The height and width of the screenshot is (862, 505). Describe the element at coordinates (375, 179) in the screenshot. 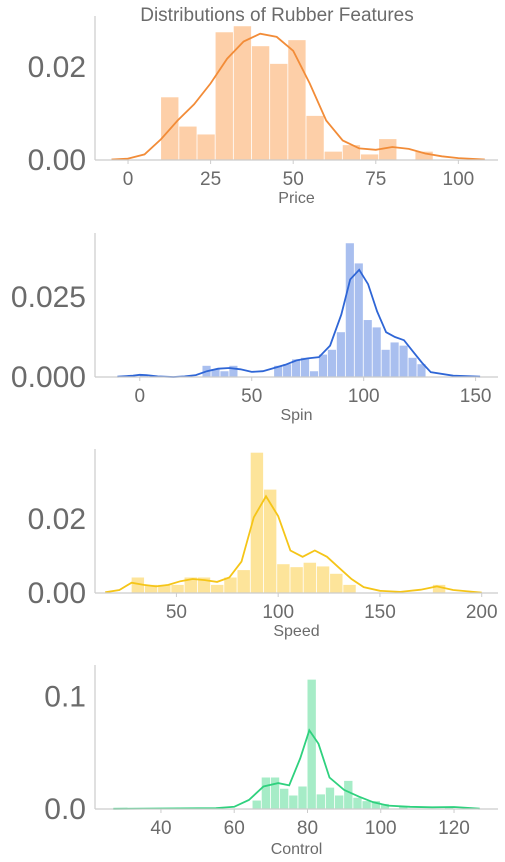

I see `x-tick-label: 75` at that location.